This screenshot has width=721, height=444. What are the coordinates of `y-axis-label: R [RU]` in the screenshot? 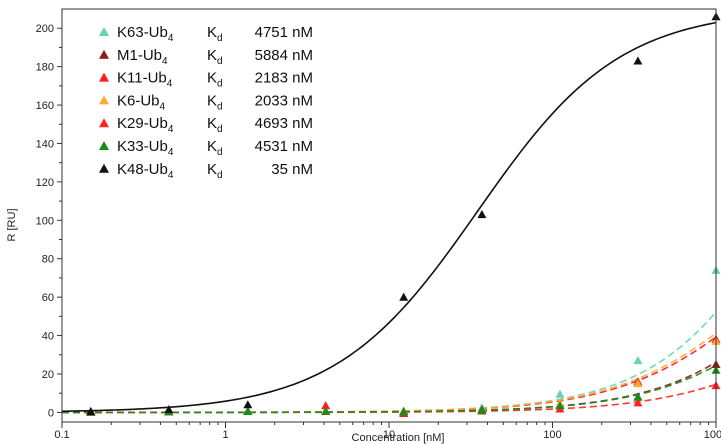 It's located at (12, 225).